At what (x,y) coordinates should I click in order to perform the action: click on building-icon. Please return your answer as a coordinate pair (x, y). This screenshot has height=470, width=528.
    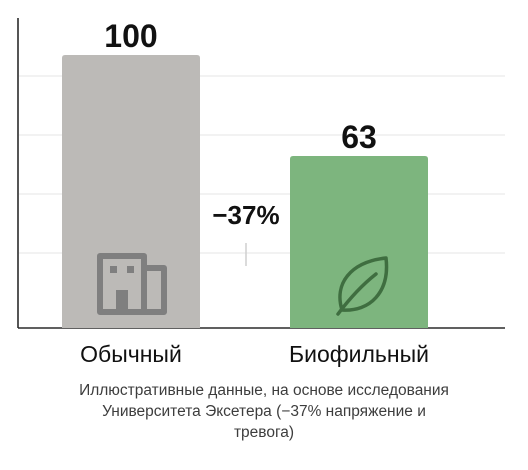
    Looking at the image, I should click on (132, 284).